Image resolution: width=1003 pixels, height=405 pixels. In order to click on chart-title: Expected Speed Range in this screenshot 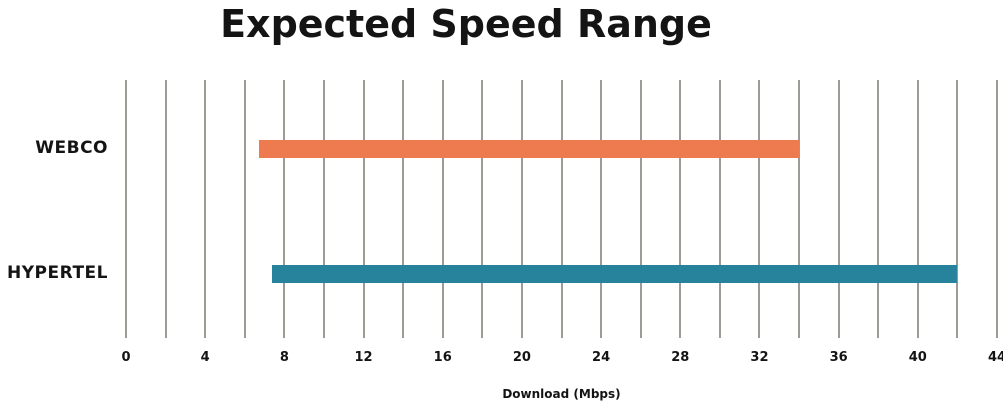, I will do `click(466, 24)`.